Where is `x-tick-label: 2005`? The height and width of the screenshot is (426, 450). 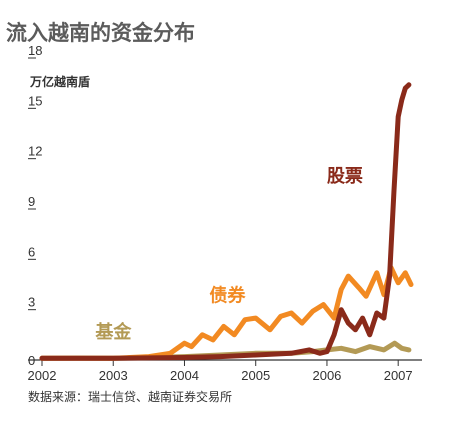 x-tick-label: 2005 is located at coordinates (255, 375).